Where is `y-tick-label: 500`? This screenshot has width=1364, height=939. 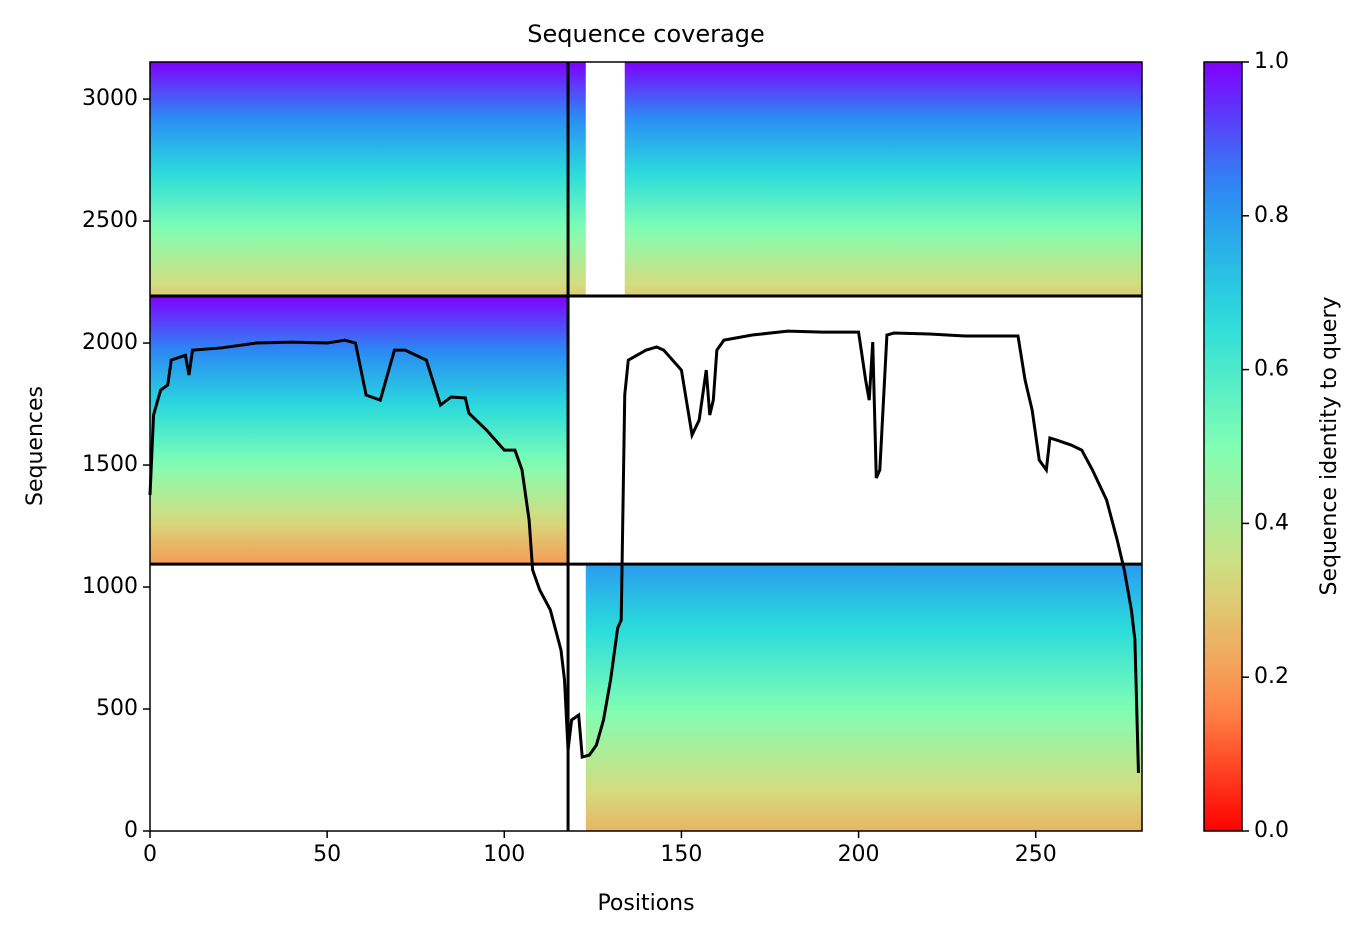 y-tick-label: 500 is located at coordinates (117, 708).